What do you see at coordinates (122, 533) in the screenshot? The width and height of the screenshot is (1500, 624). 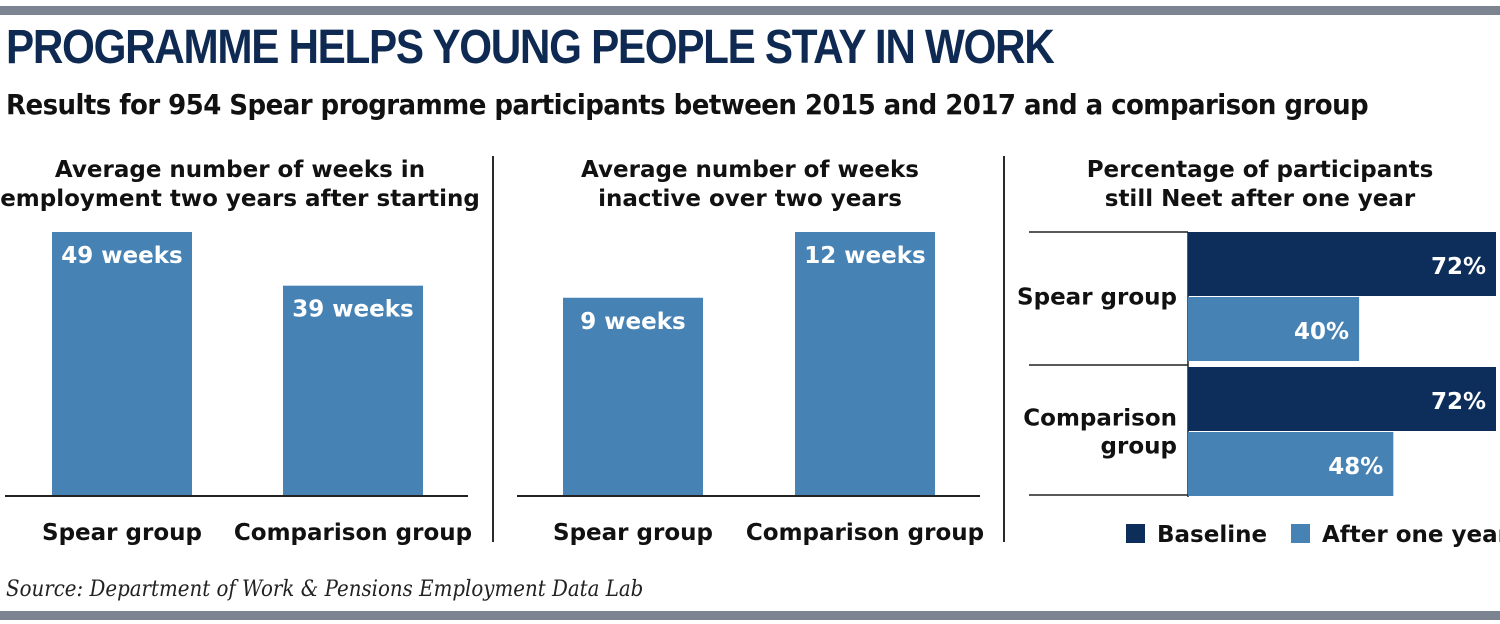 I see `panel-1-category-label-1: Spear group` at bounding box center [122, 533].